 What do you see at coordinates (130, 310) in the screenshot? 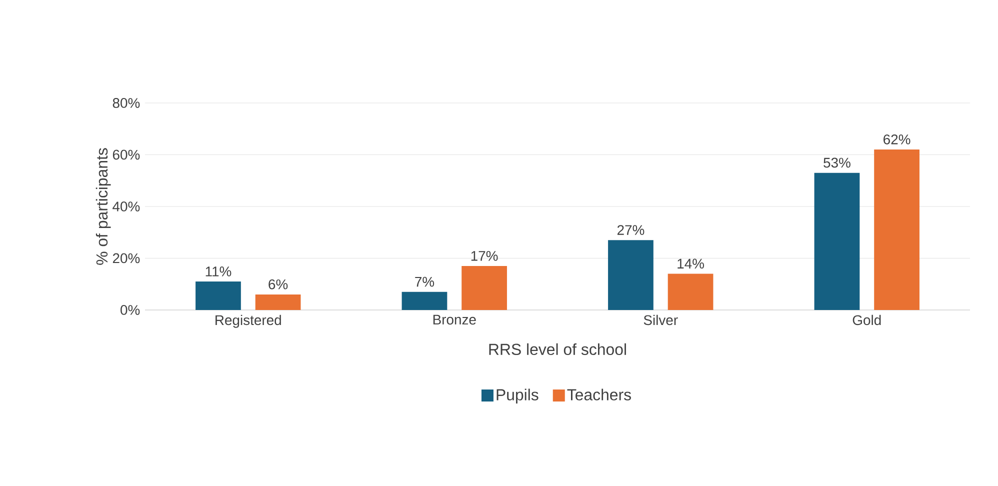
I see `y-tick-label: 0%` at bounding box center [130, 310].